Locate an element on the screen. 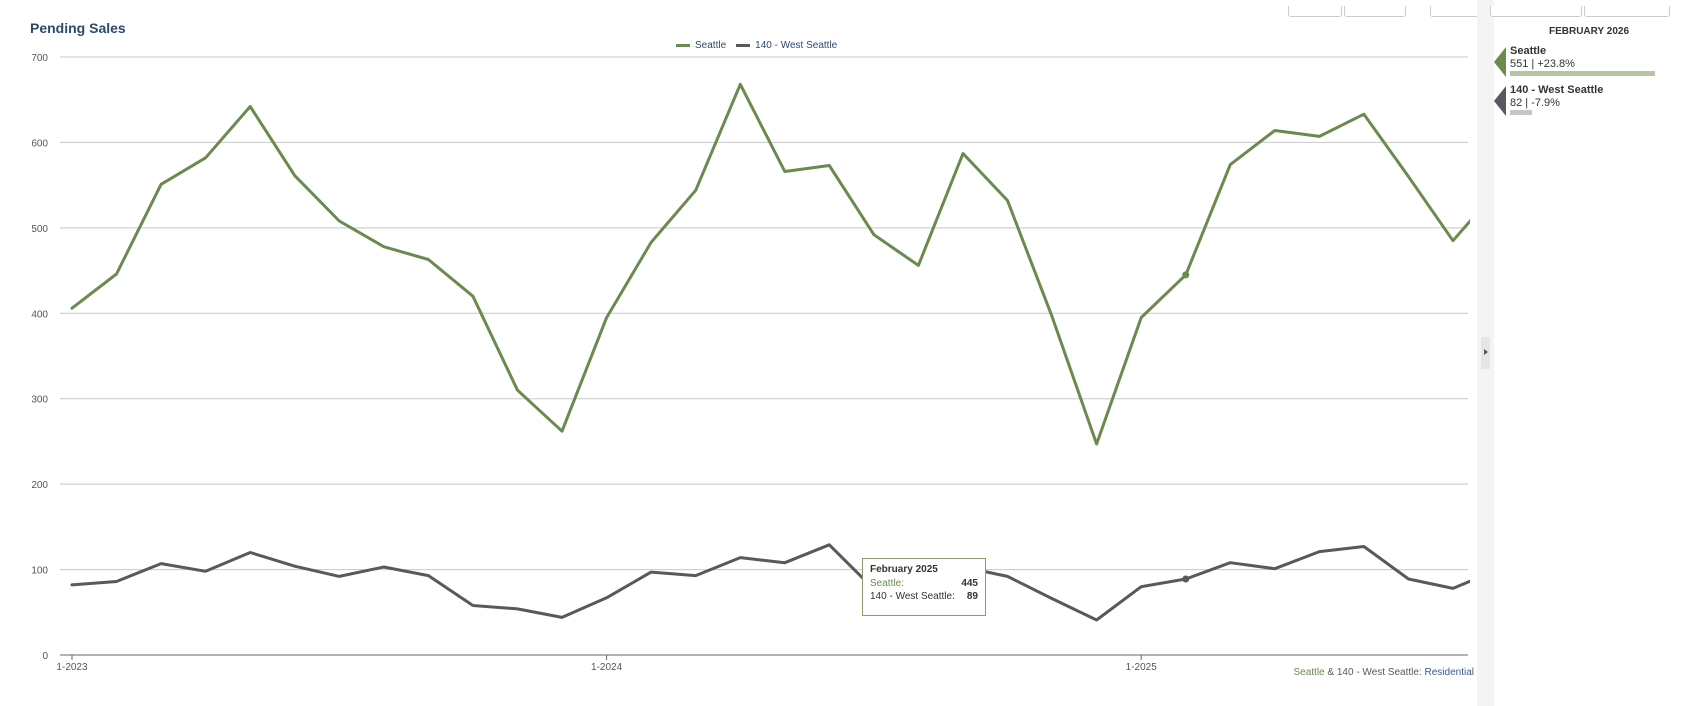 The image size is (1690, 706). y-tick-label-500: 500 is located at coordinates (39, 229).